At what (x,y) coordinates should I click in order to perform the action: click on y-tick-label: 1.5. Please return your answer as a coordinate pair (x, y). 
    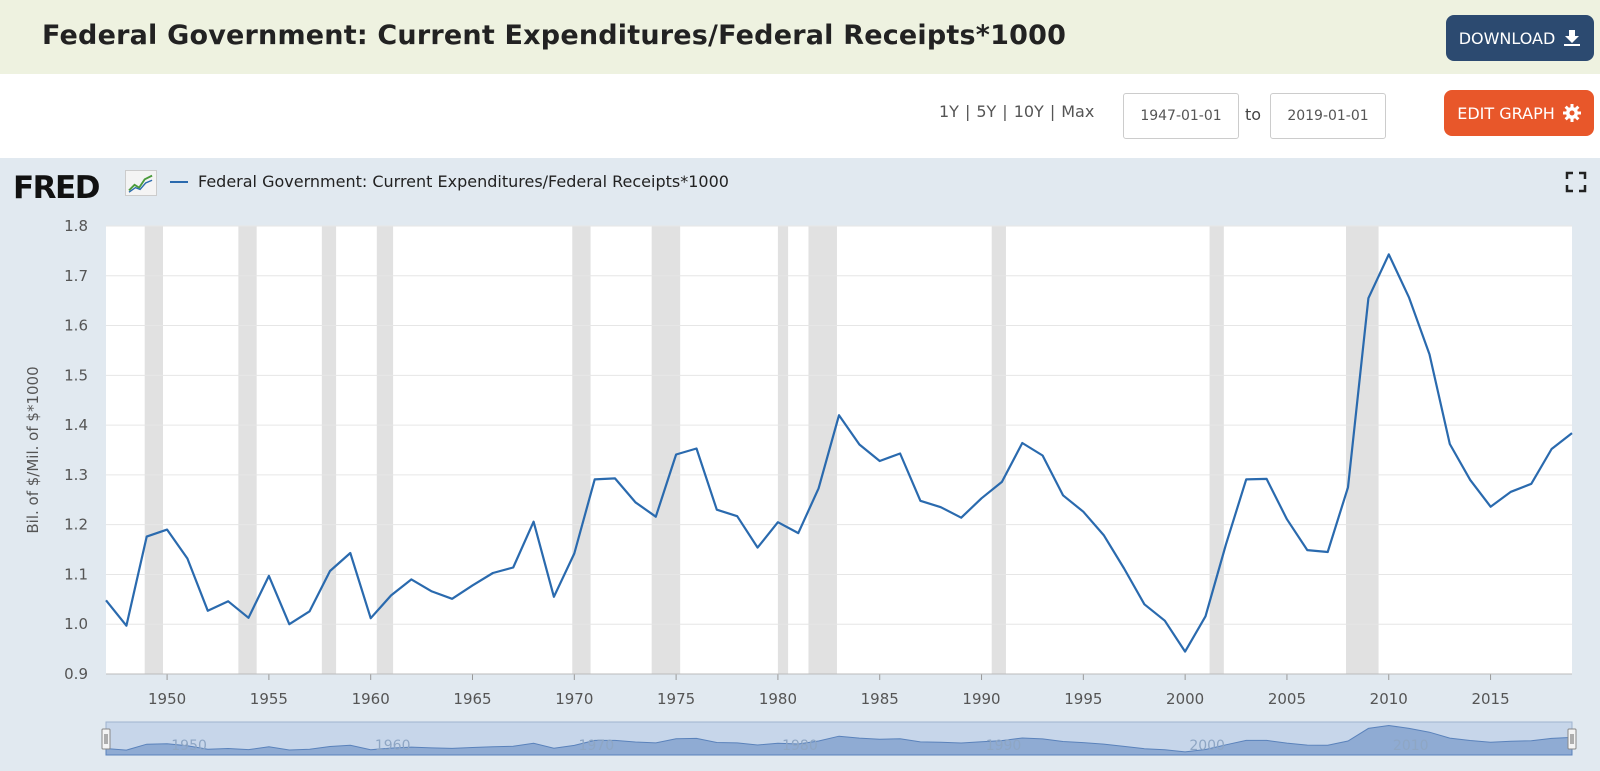
    Looking at the image, I should click on (76, 375).